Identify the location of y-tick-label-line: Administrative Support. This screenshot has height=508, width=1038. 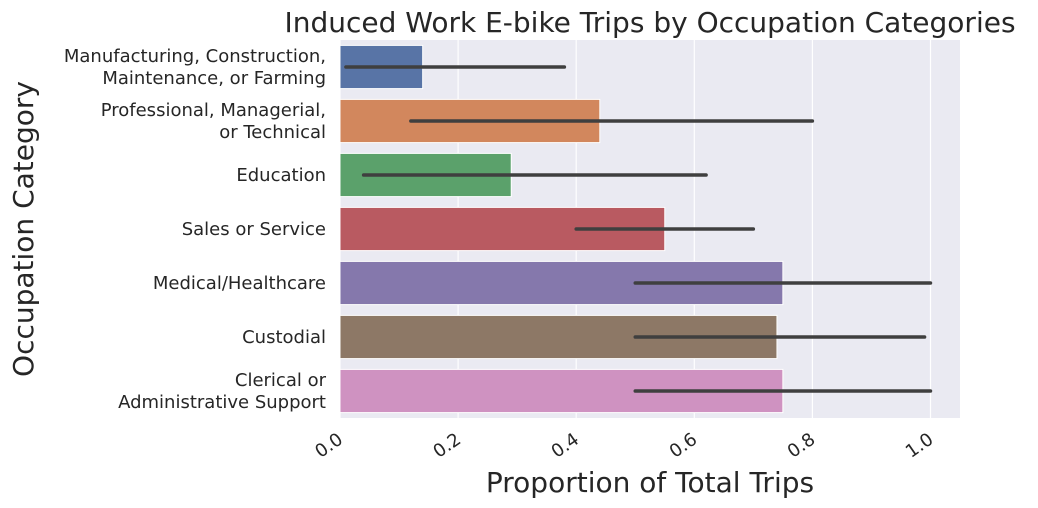
(222, 402).